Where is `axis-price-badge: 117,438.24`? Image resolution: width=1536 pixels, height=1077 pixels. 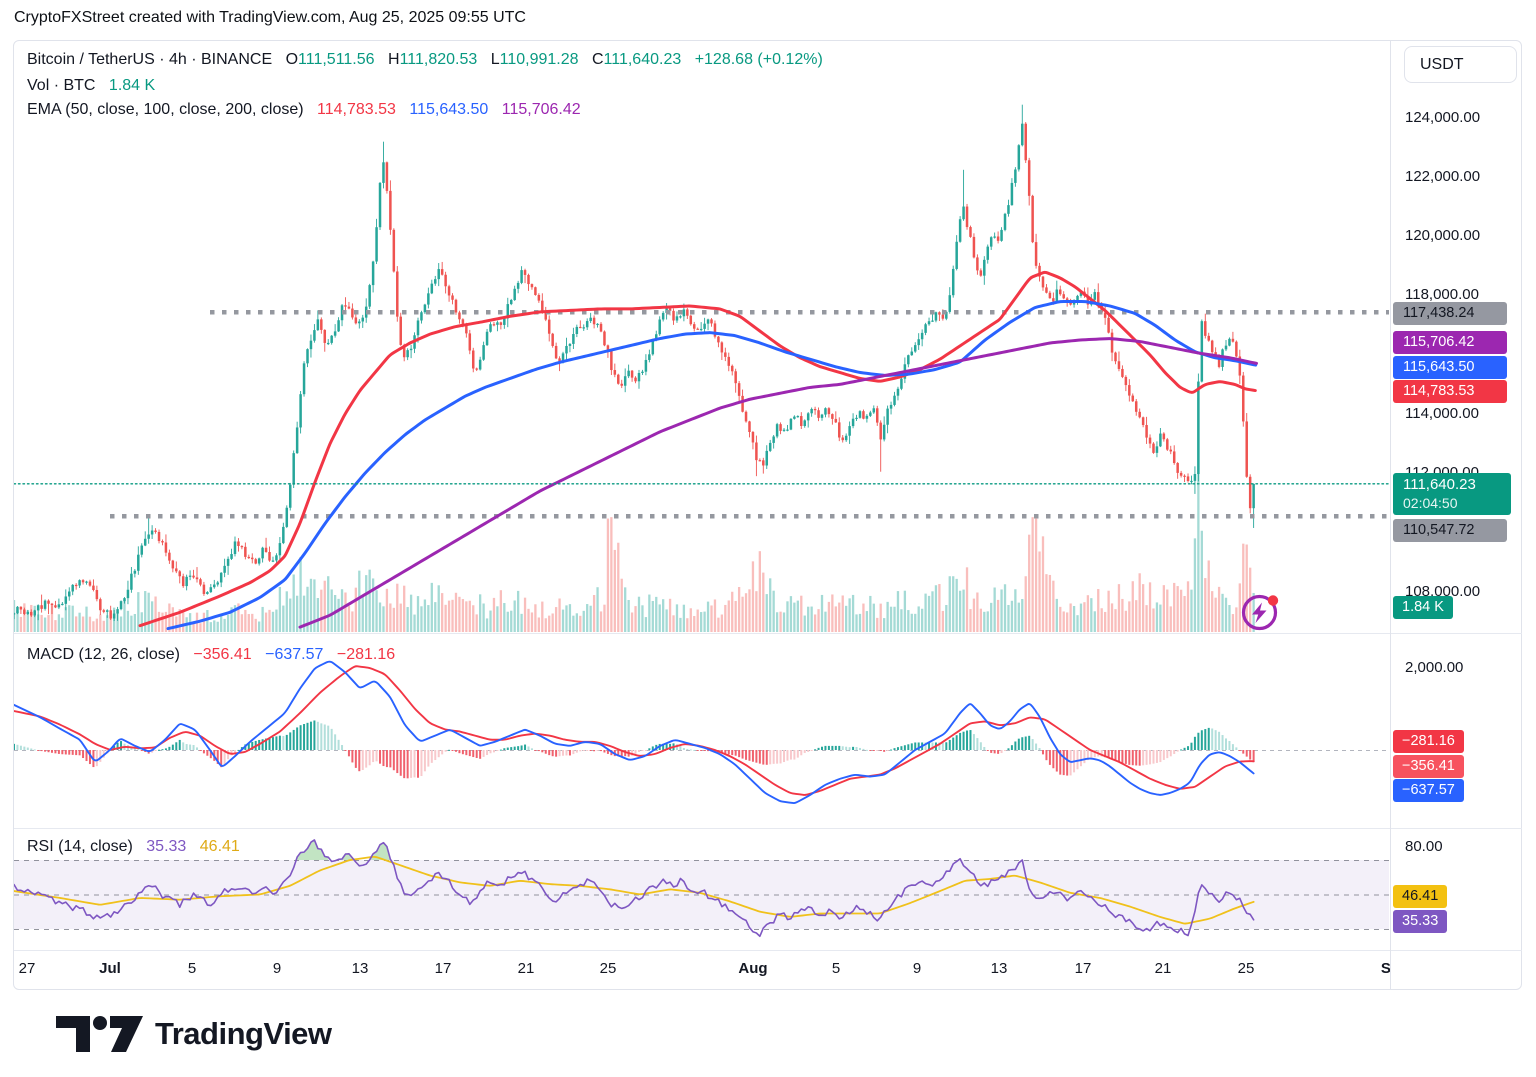
axis-price-badge: 117,438.24 is located at coordinates (1450, 313).